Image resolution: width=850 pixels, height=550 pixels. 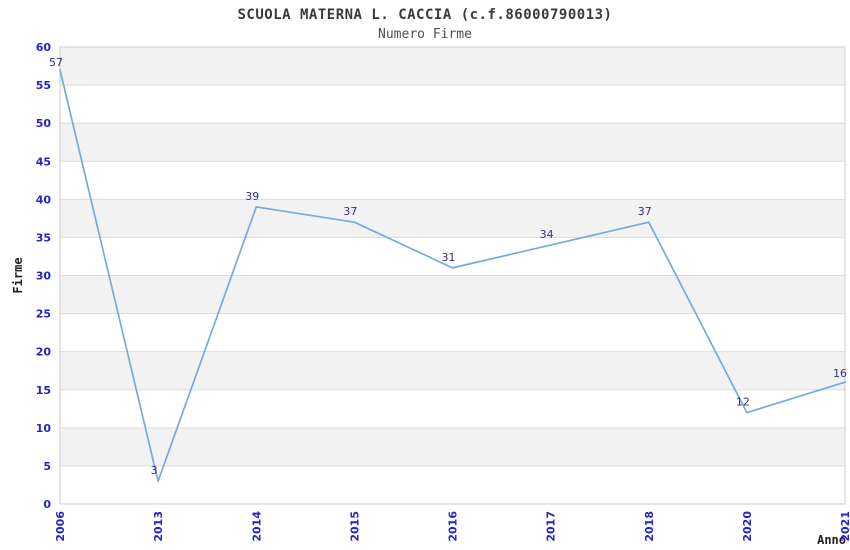 I want to click on chart-subtitle: Numero Firme, so click(x=425, y=34).